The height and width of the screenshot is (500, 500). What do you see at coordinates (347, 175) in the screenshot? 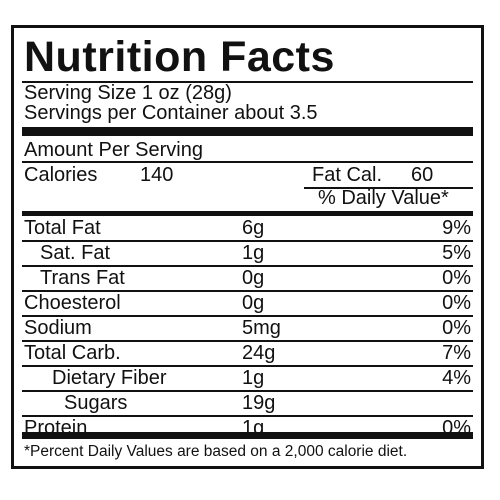
I see `fat-cal-label: Fat Cal.` at bounding box center [347, 175].